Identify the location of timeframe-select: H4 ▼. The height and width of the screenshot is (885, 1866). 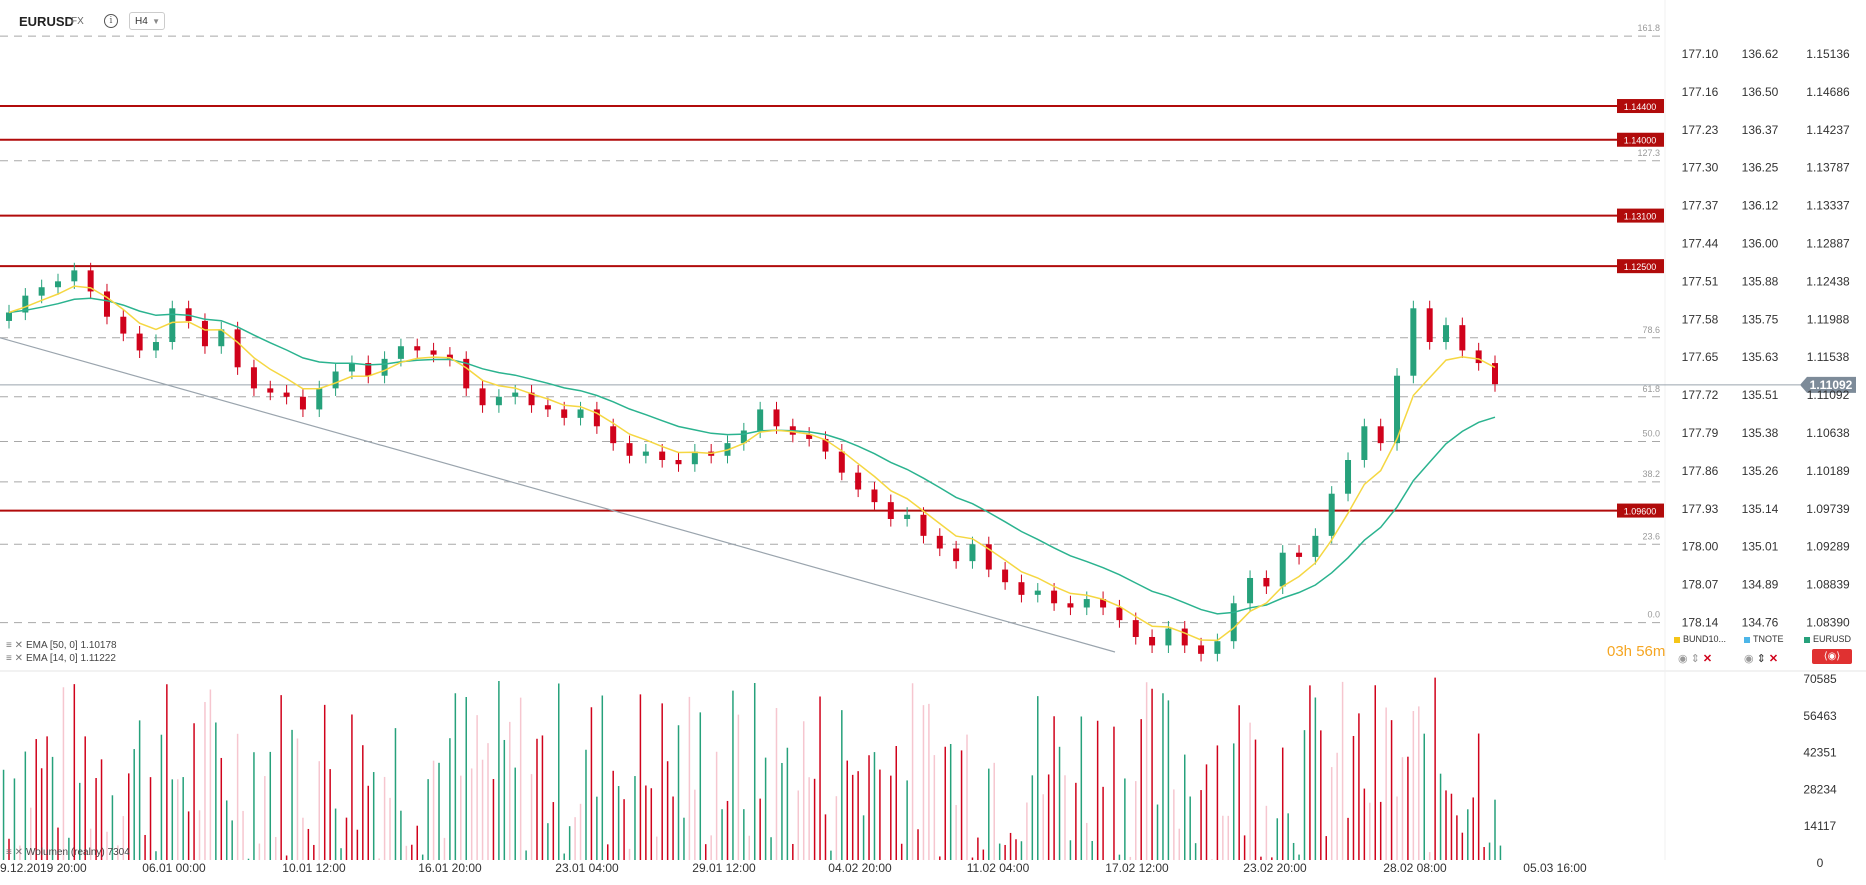
(147, 21).